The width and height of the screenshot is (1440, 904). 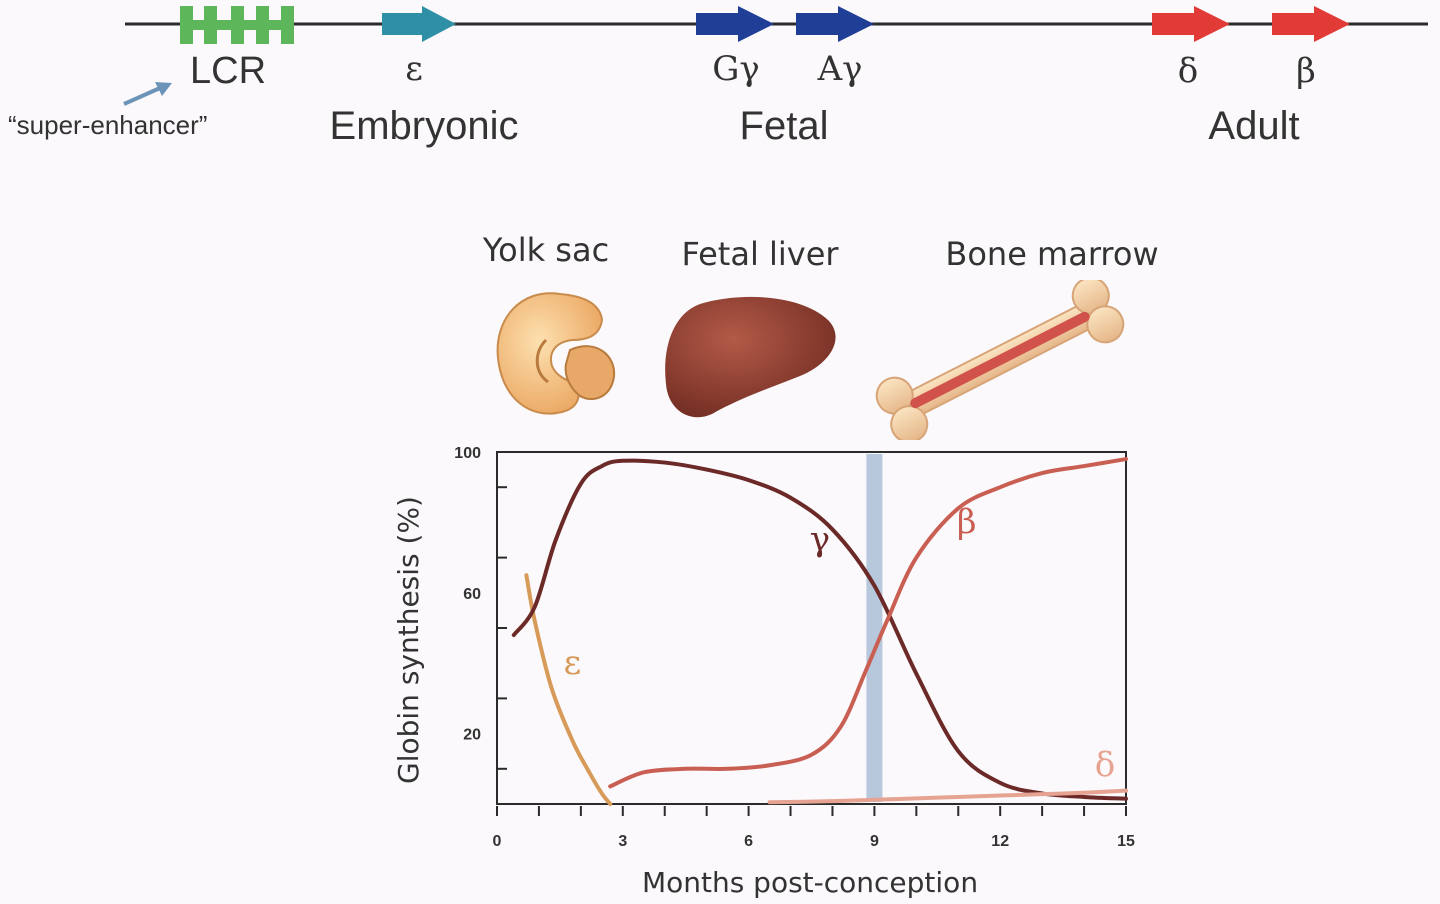 What do you see at coordinates (874, 628) in the screenshot?
I see `birth-marker-band` at bounding box center [874, 628].